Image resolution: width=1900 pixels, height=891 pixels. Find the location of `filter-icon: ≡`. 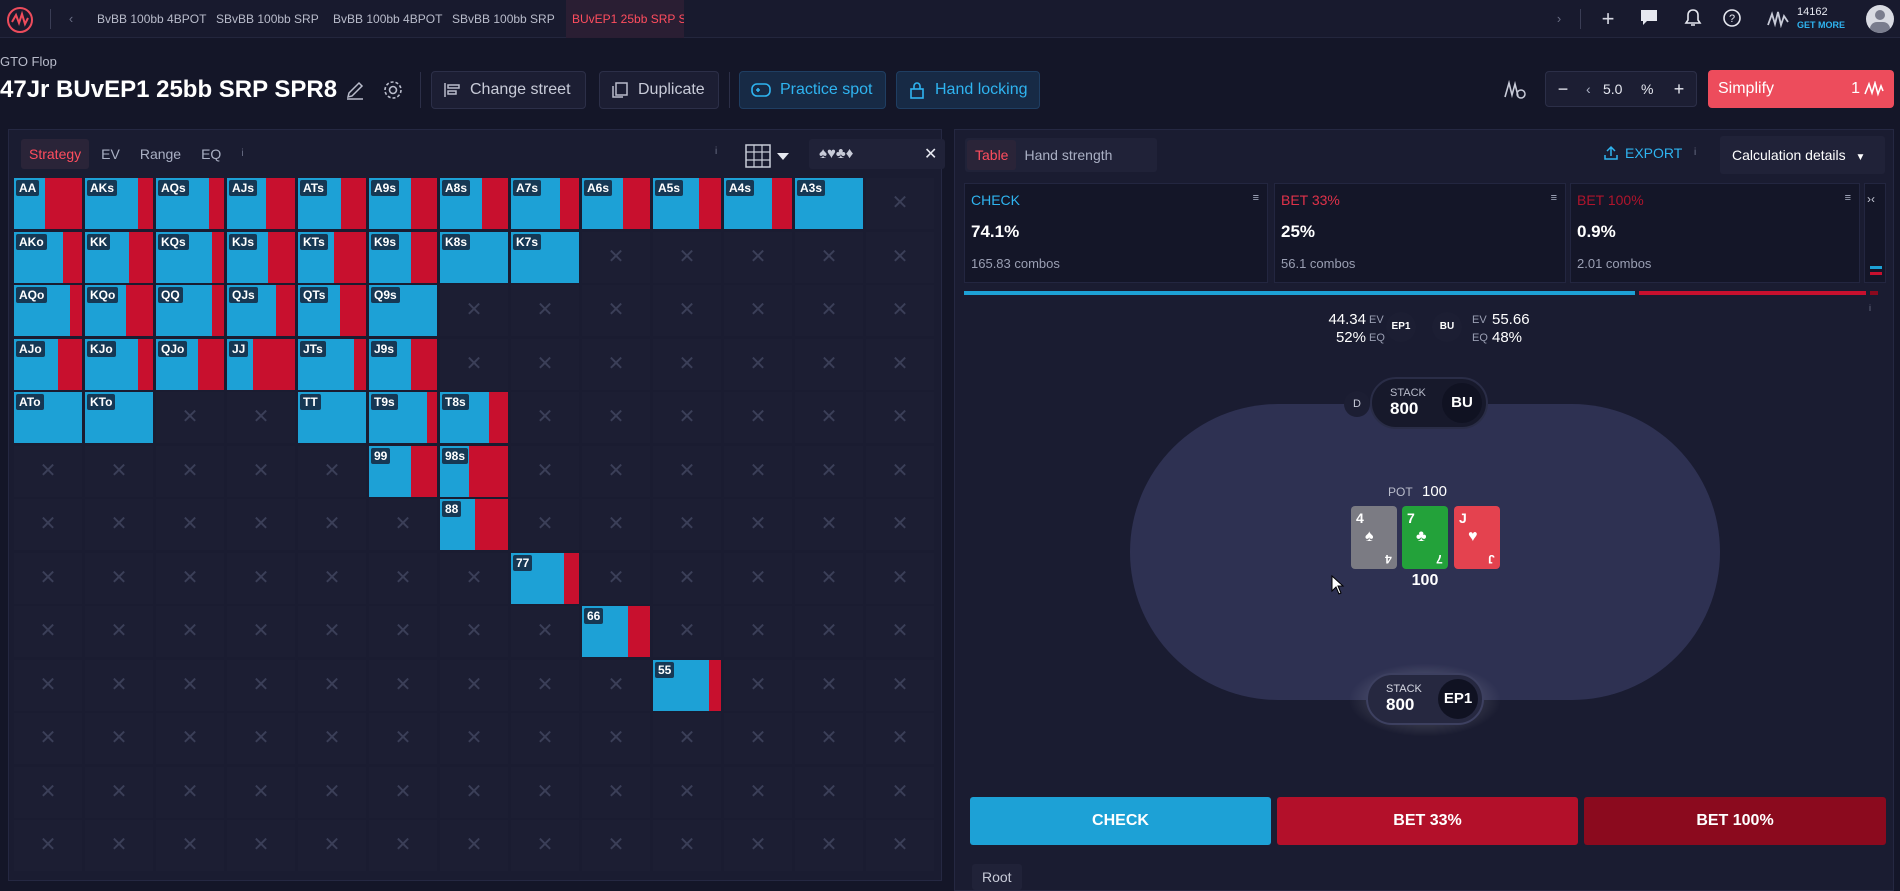

filter-icon: ≡ is located at coordinates (1847, 198).